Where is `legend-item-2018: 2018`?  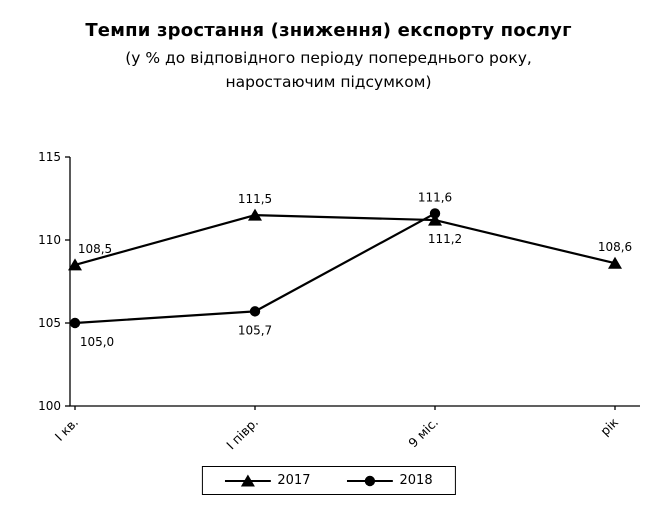
legend-item-2018: 2018 is located at coordinates (389, 480).